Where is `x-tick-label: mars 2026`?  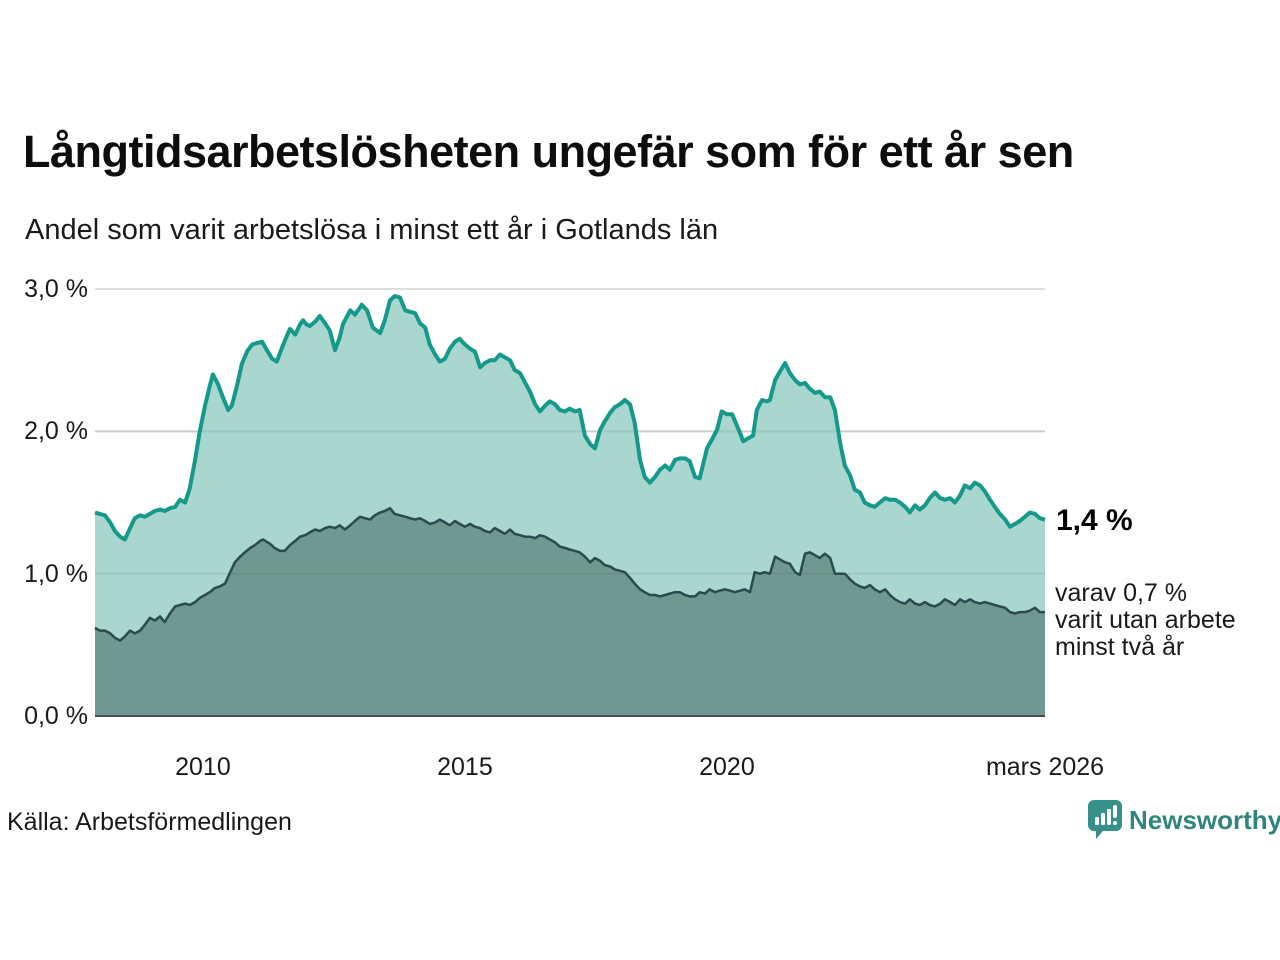
x-tick-label: mars 2026 is located at coordinates (1045, 767).